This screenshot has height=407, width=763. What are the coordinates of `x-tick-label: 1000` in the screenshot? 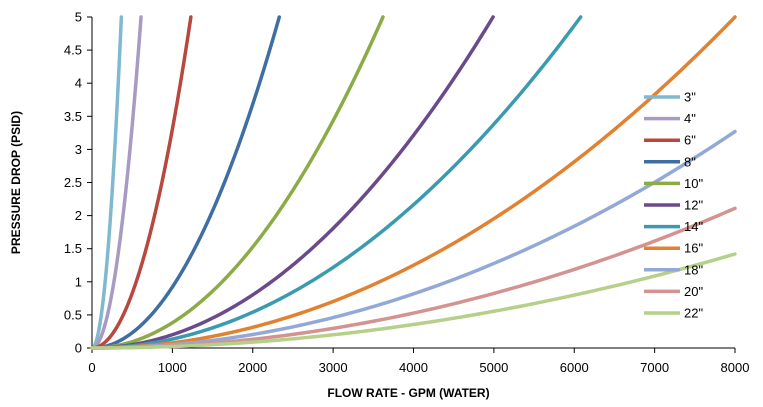 It's located at (172, 367).